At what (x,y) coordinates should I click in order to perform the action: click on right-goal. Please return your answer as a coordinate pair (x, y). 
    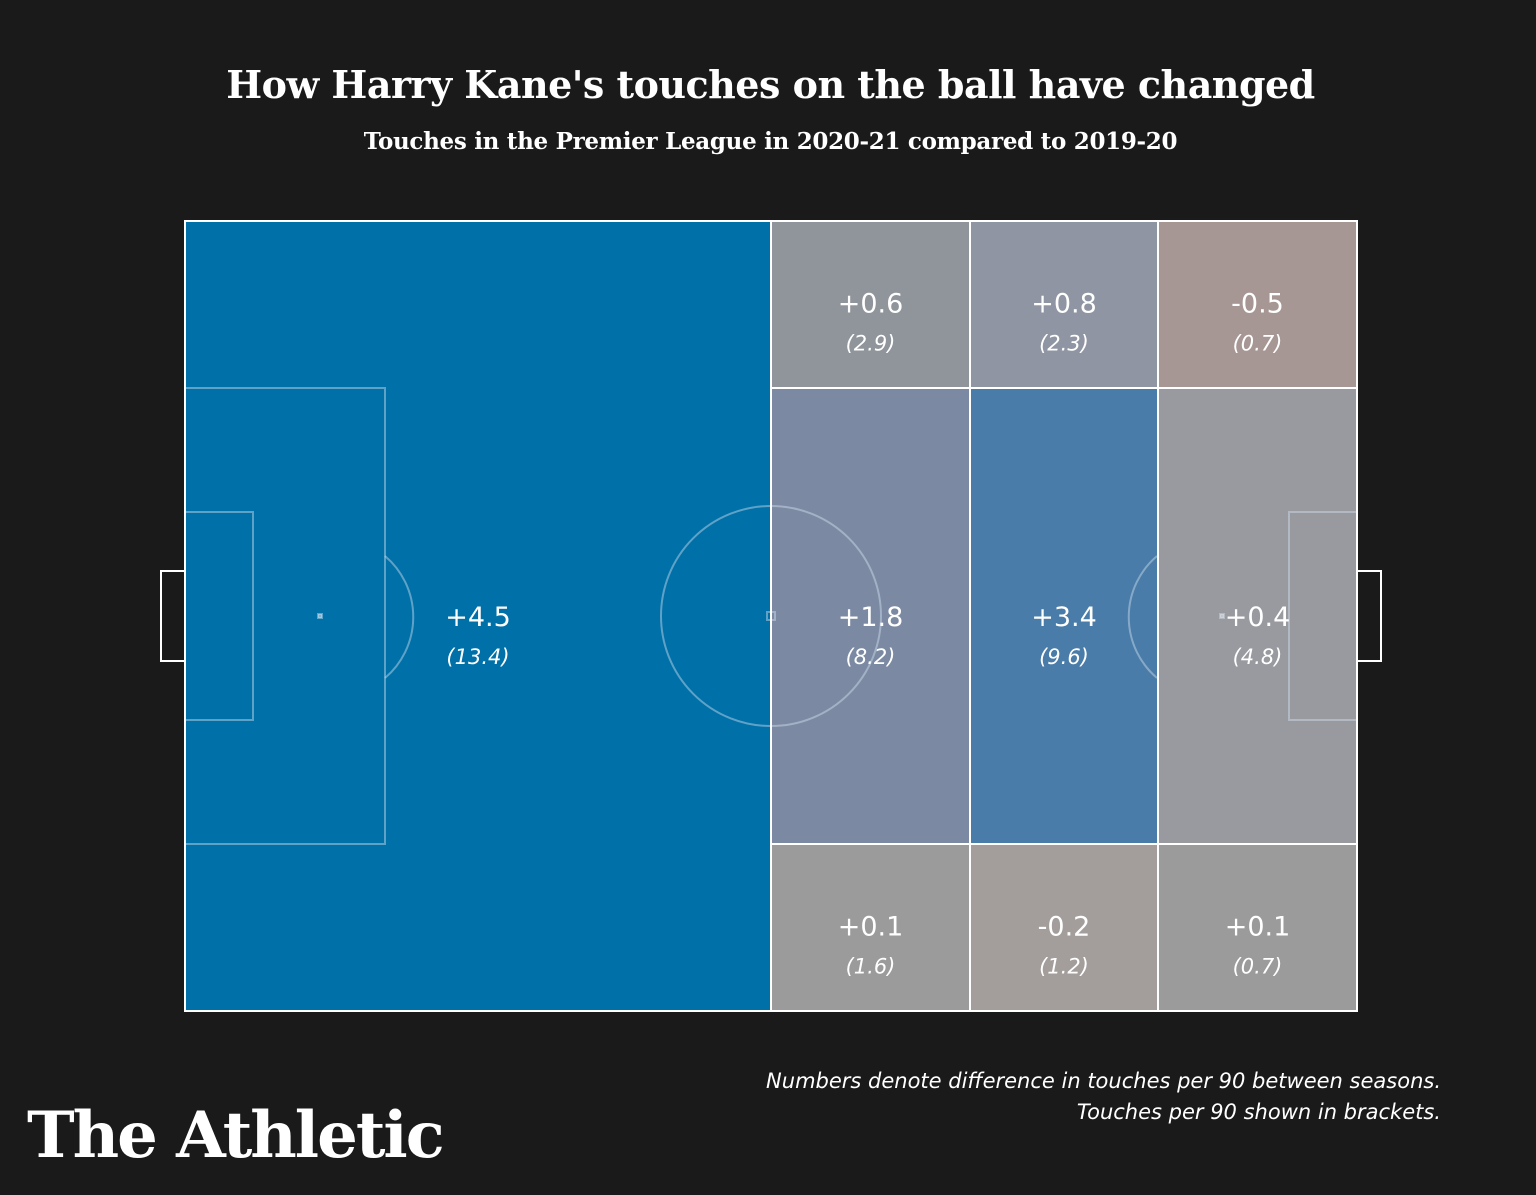
    Looking at the image, I should click on (1369, 616).